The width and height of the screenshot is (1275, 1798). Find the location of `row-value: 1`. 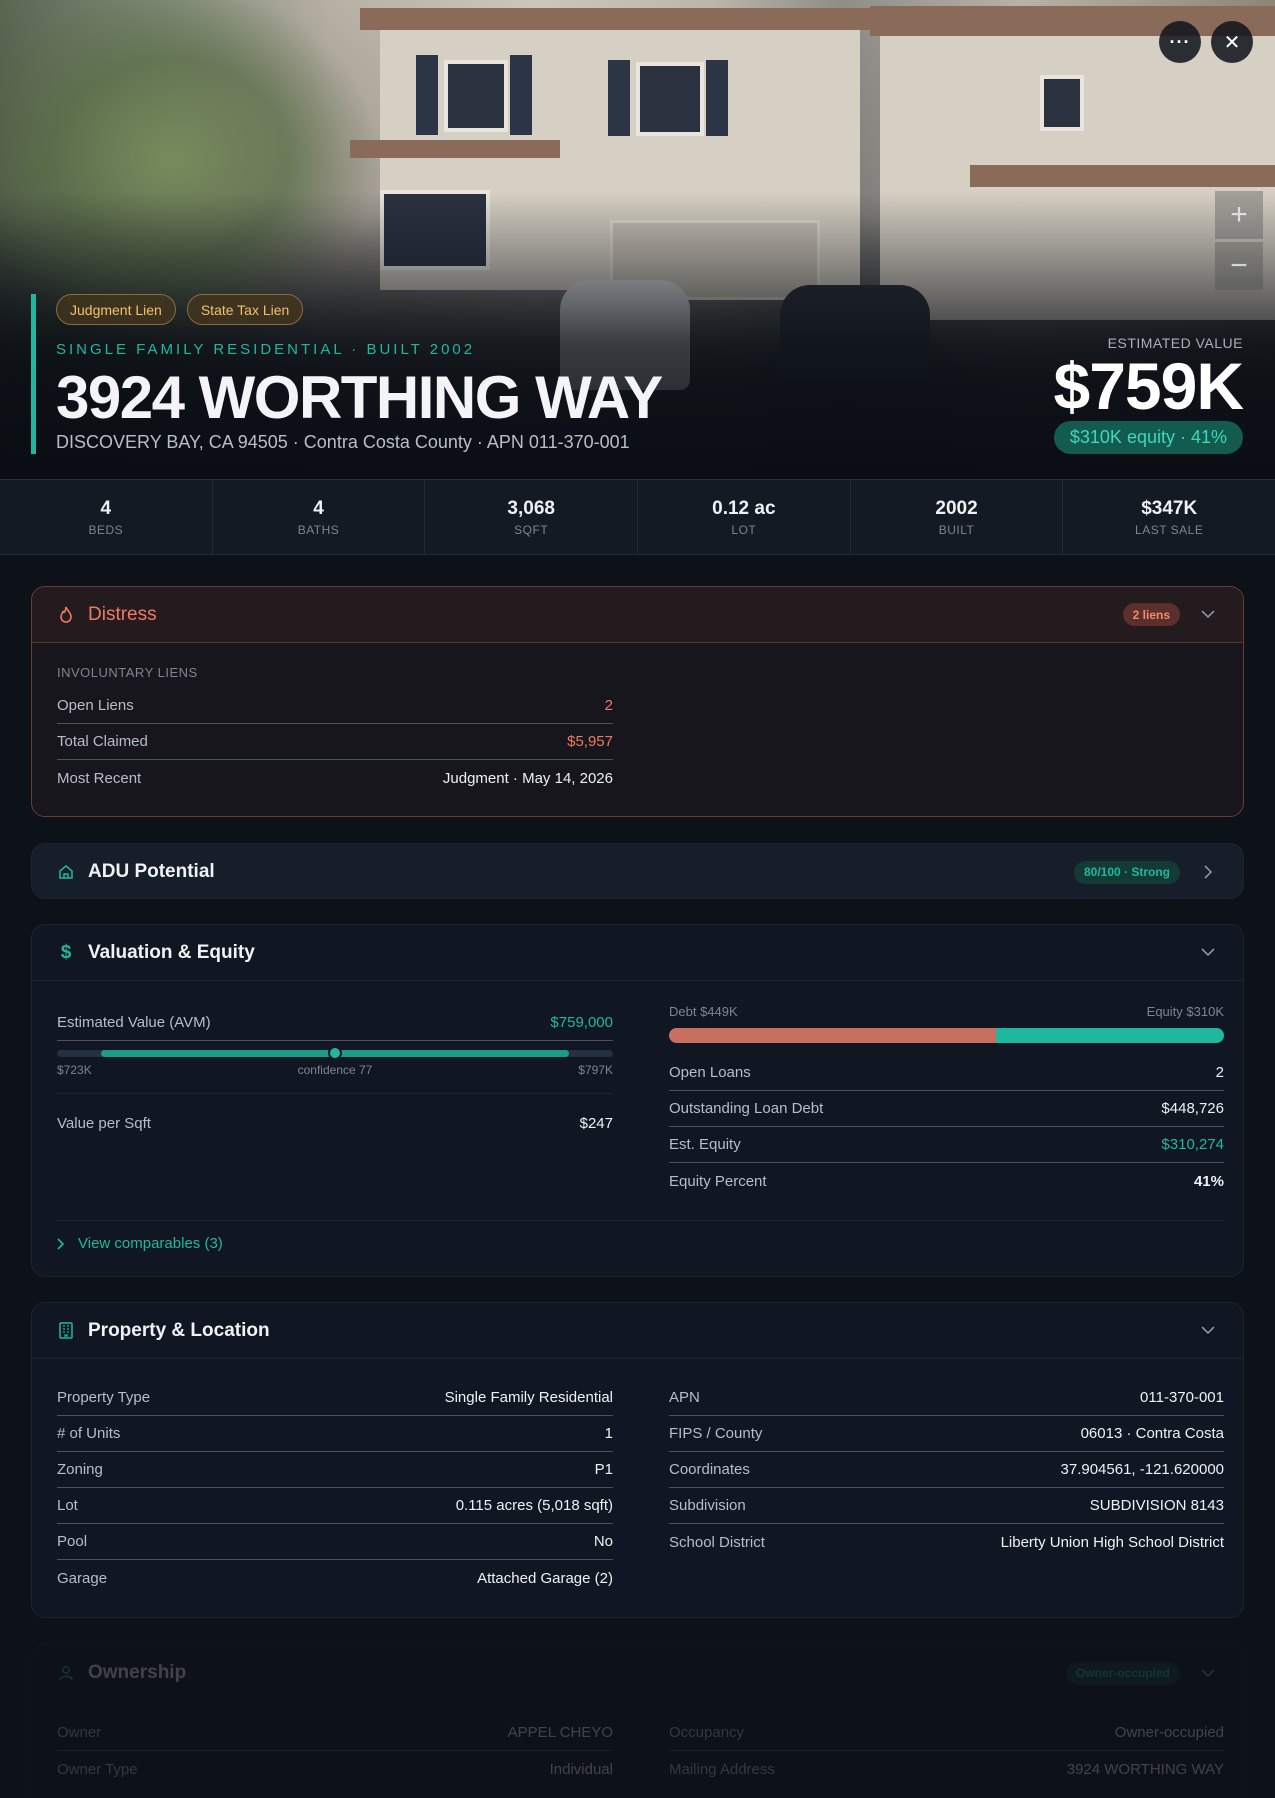

row-value: 1 is located at coordinates (608, 1433).